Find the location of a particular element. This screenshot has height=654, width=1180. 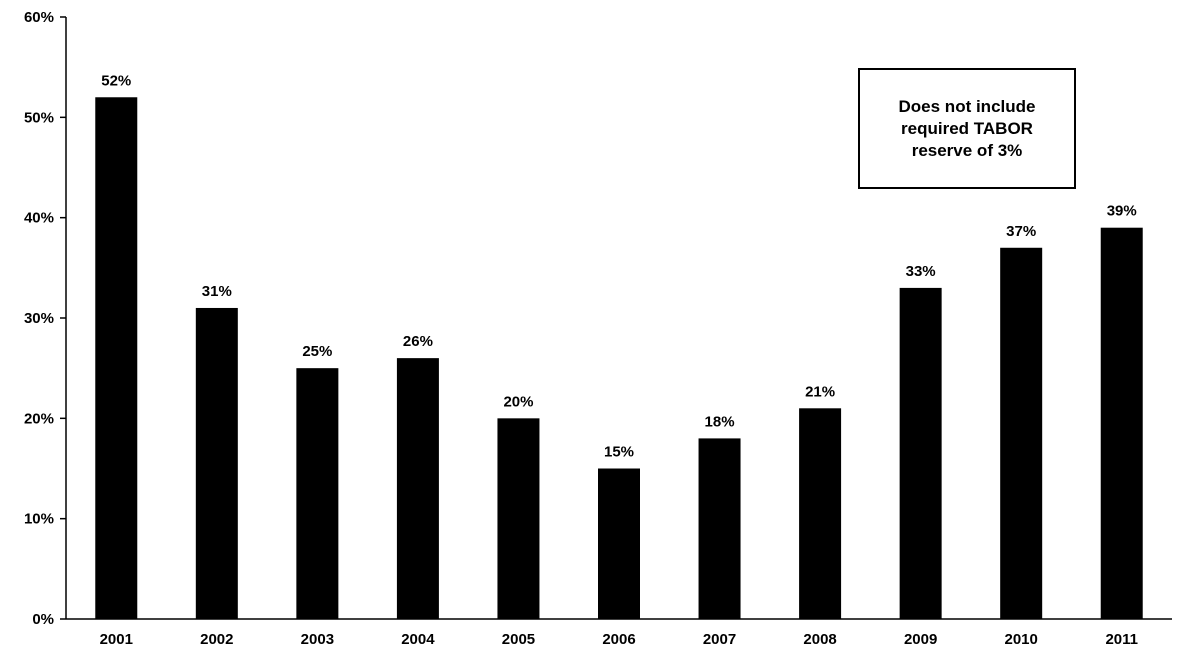

y-tick-label: 40% is located at coordinates (39, 218).